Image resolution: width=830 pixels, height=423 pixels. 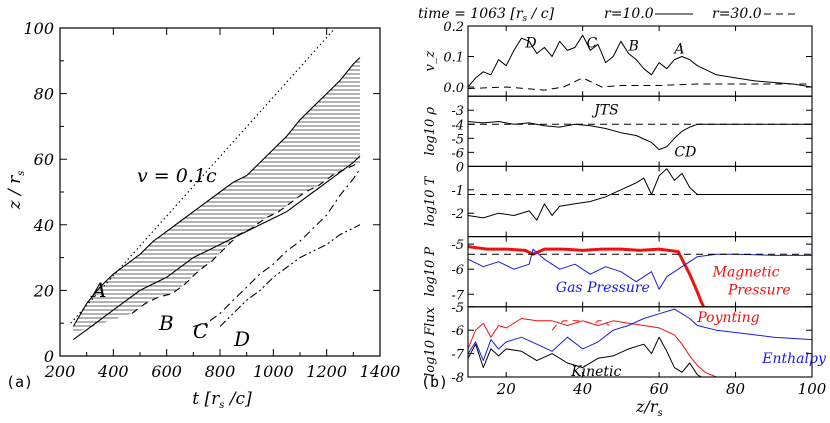 I want to click on b-ytick-label: -3, so click(x=457, y=111).